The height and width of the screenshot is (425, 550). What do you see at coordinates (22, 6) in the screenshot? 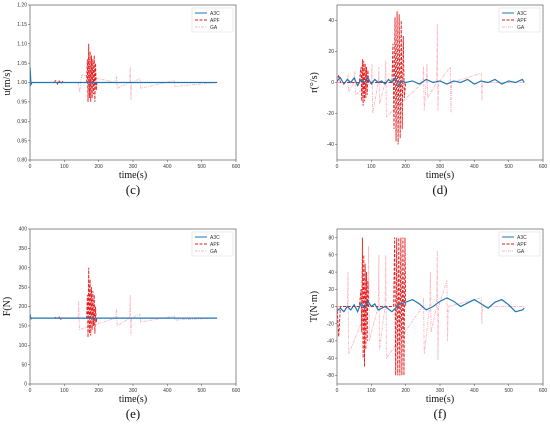
I see `y-tick-label: 1.20` at bounding box center [22, 6].